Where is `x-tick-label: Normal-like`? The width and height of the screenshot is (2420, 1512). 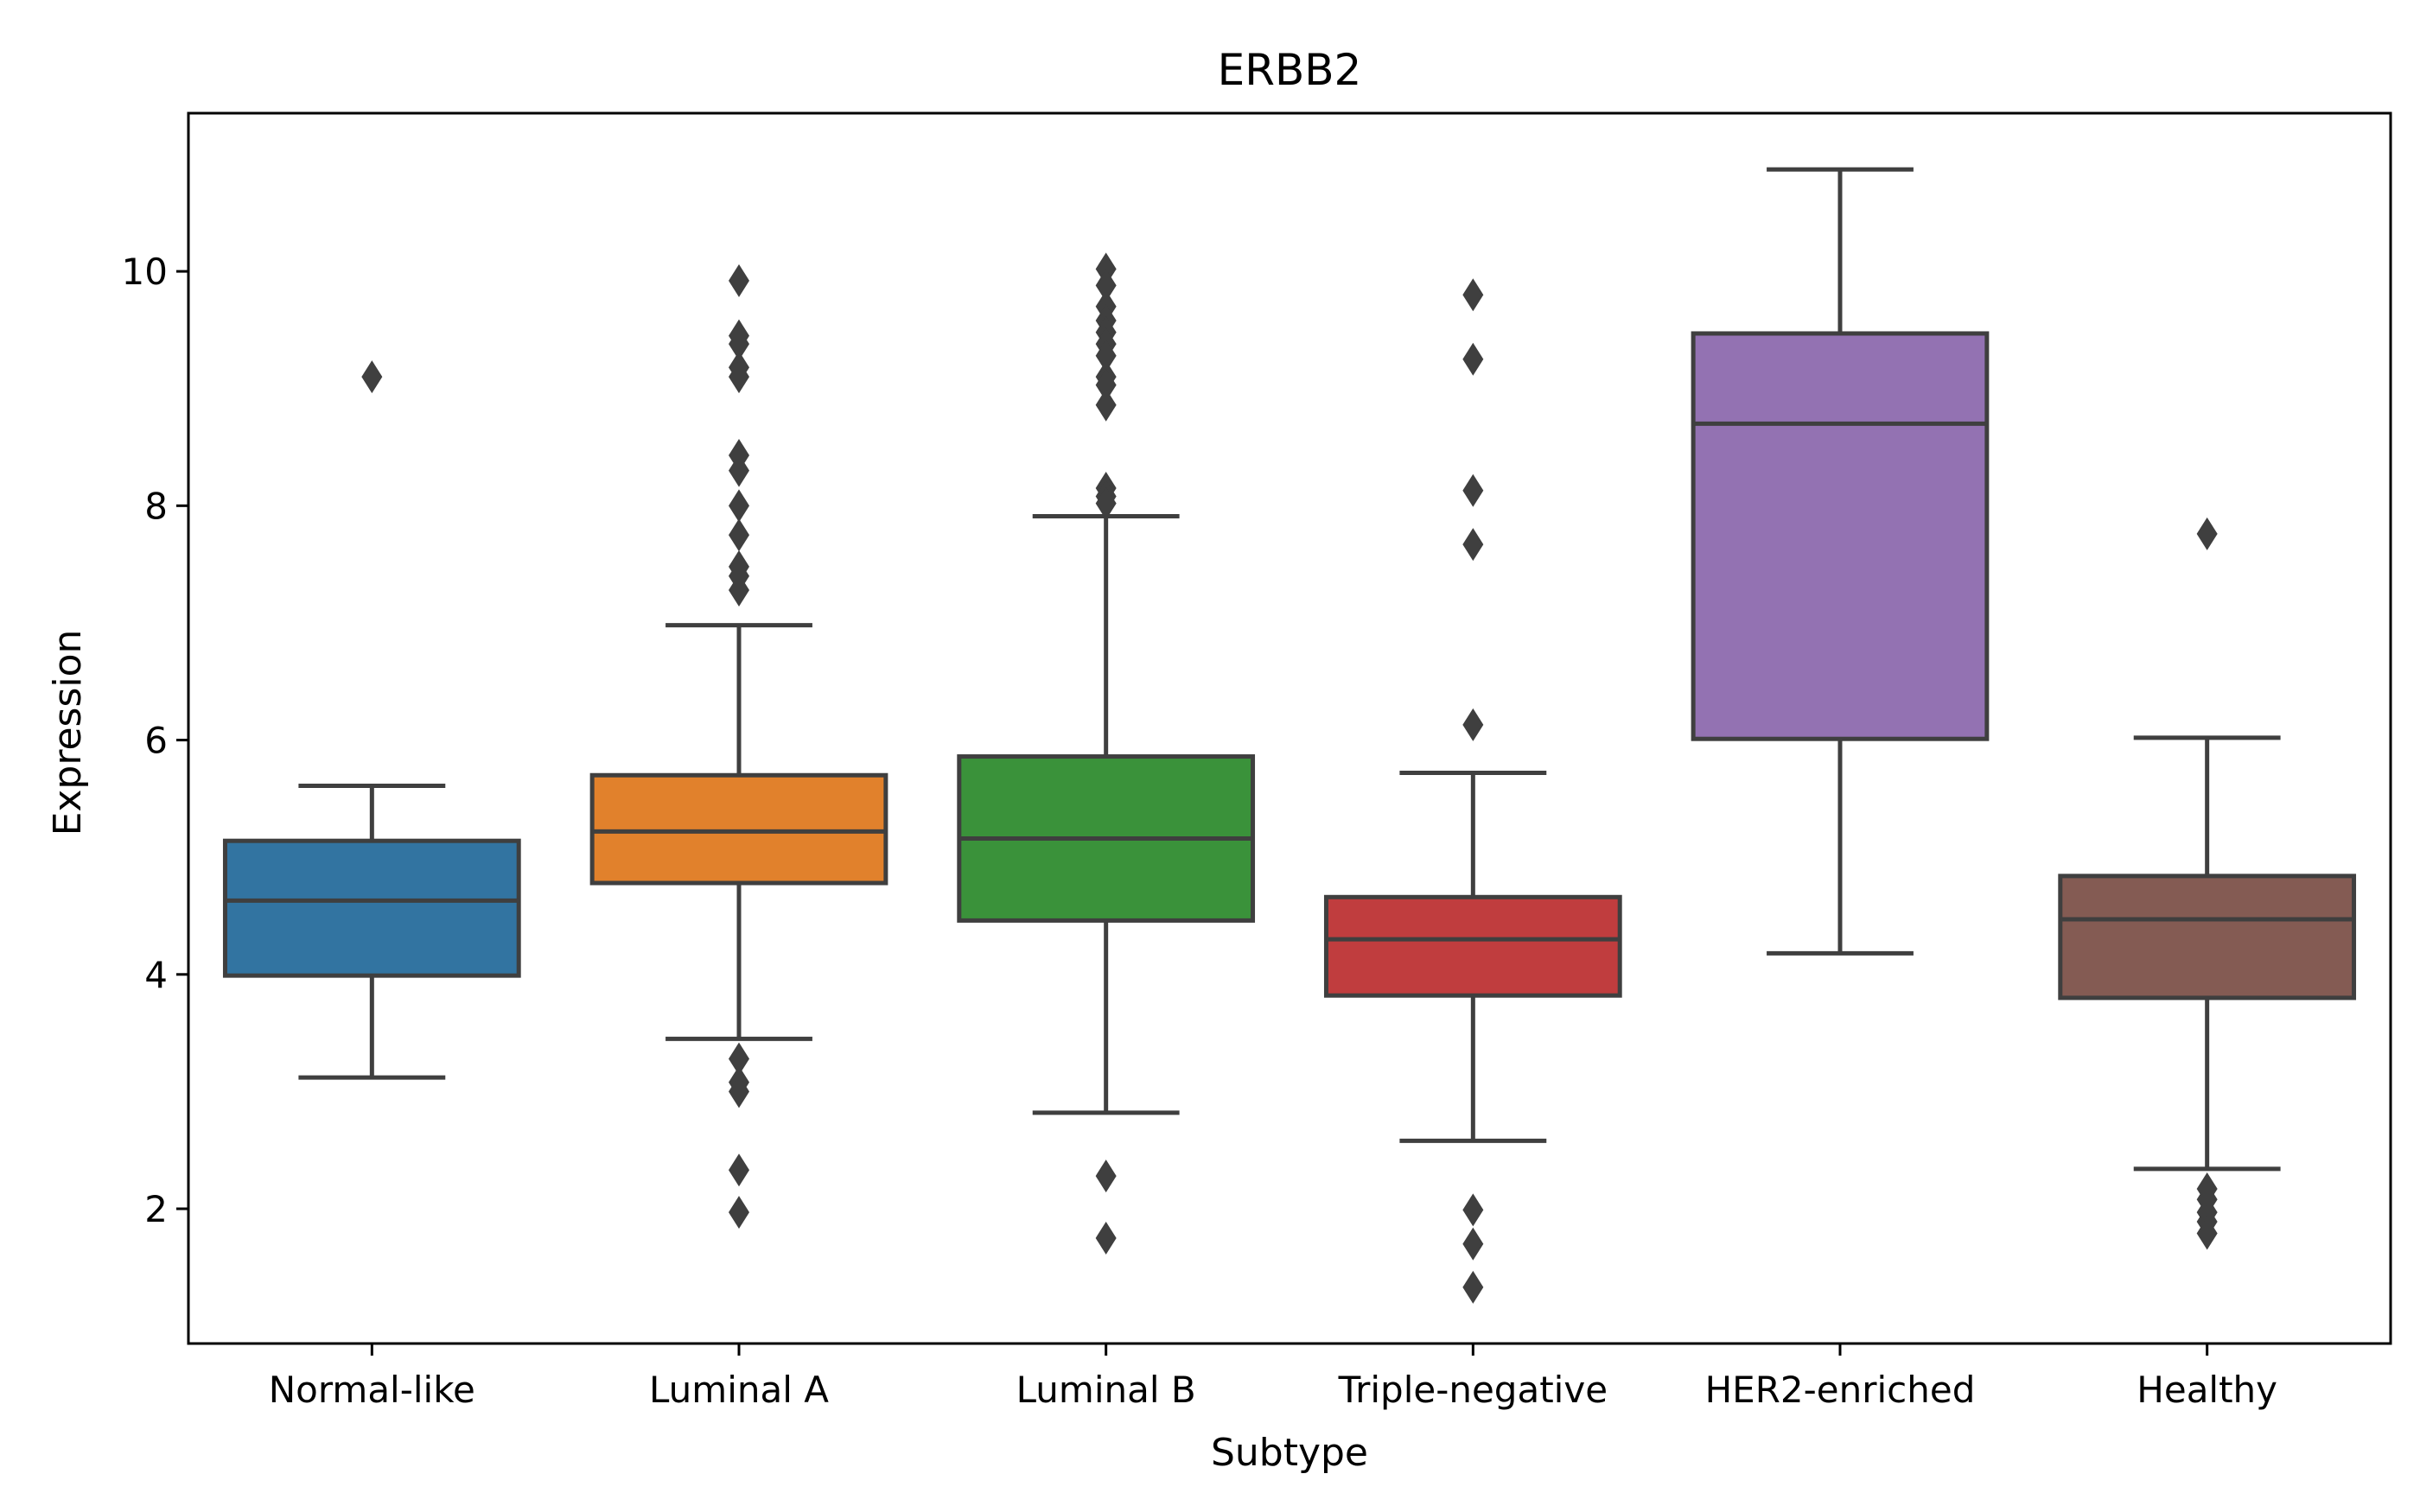 x-tick-label: Normal-like is located at coordinates (372, 1390).